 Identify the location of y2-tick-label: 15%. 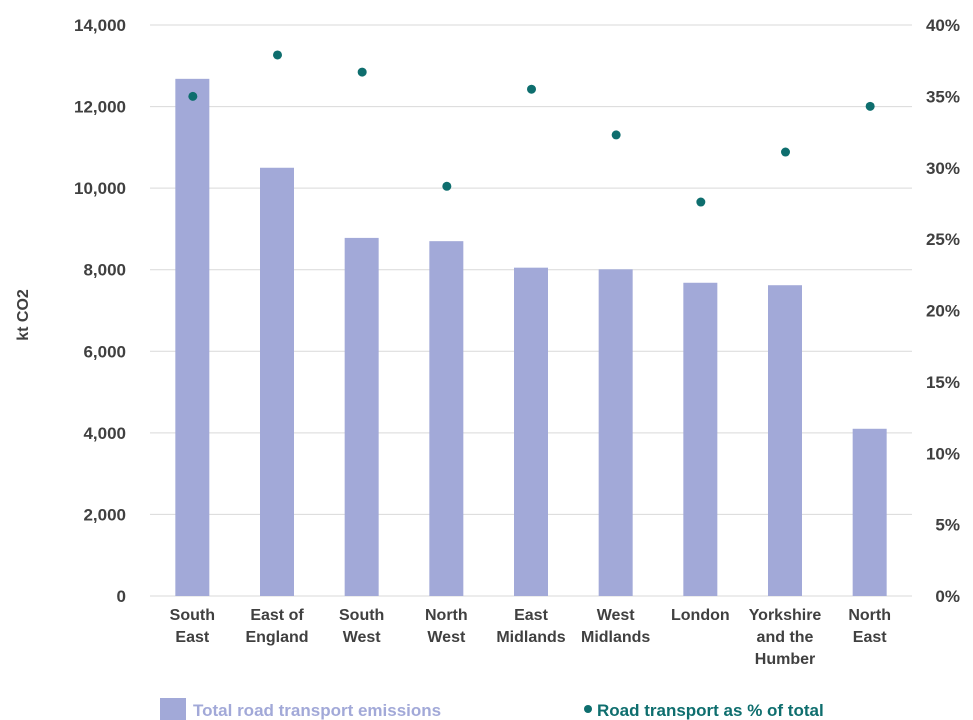
(943, 382).